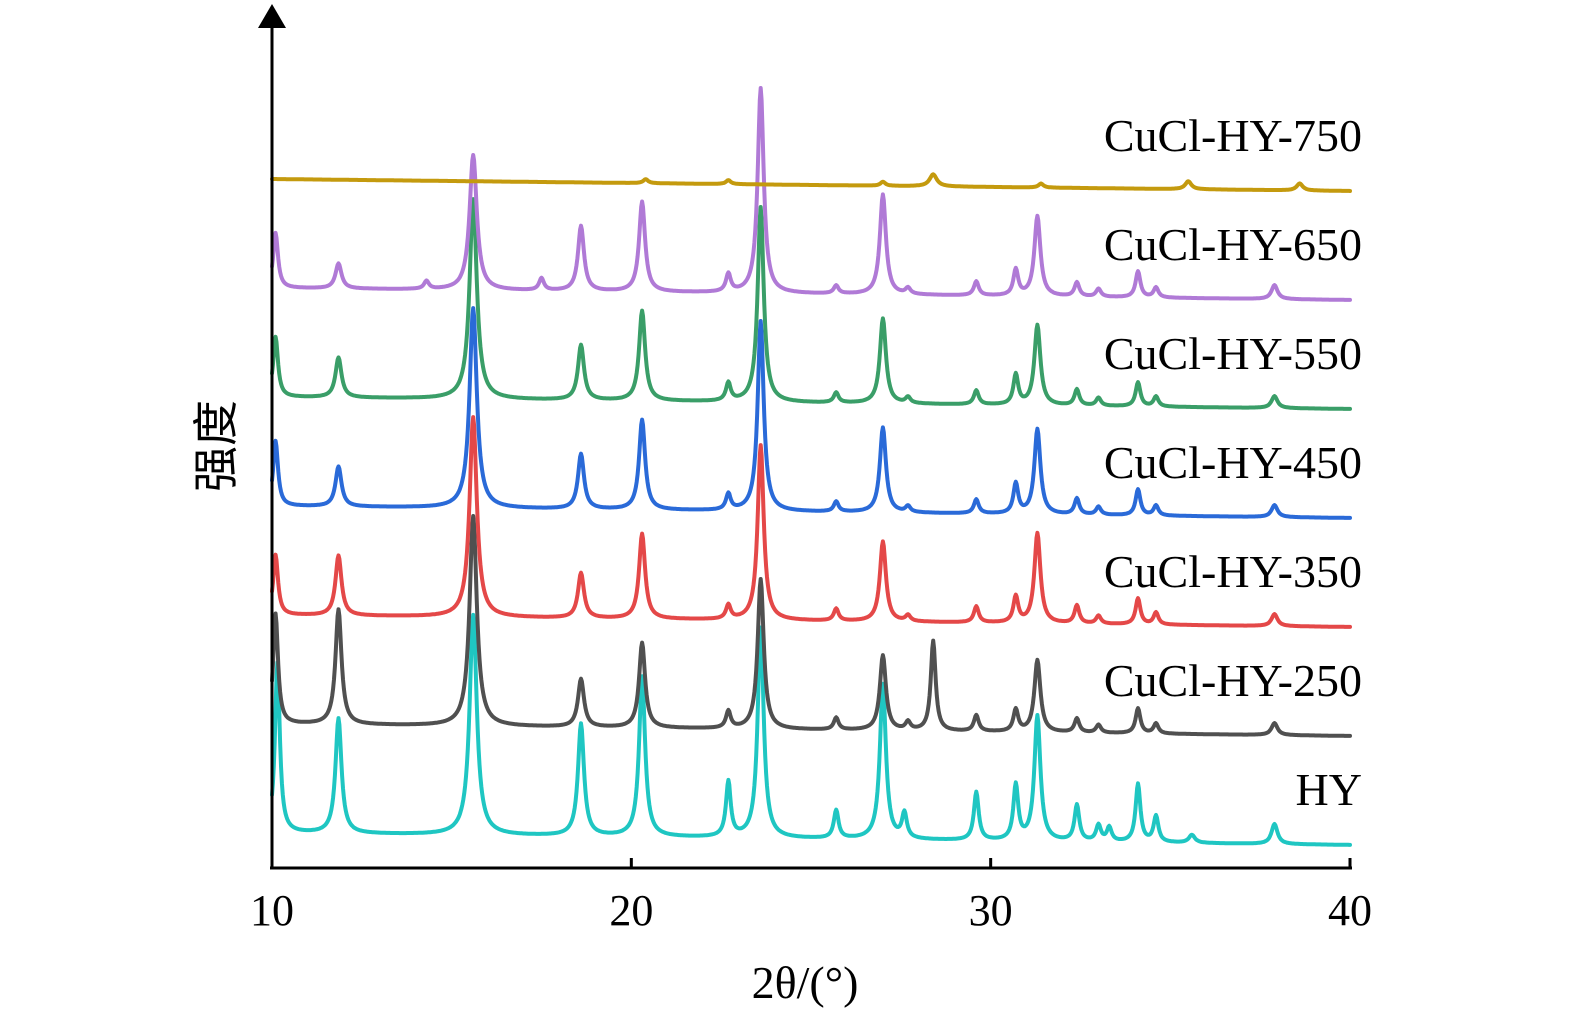 The image size is (1575, 1024). I want to click on x-tick-label: 30, so click(991, 910).